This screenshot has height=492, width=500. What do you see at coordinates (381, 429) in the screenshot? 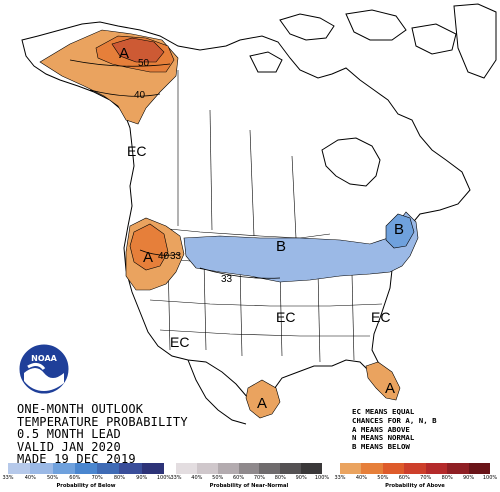
I see `legend-line: A MEANS ABOVE` at bounding box center [381, 429].